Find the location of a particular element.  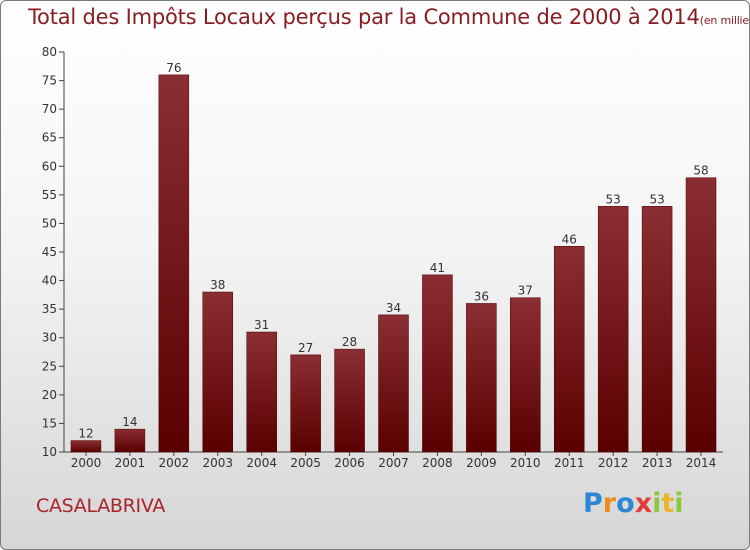

x-tick-label: 2000 is located at coordinates (86, 463).